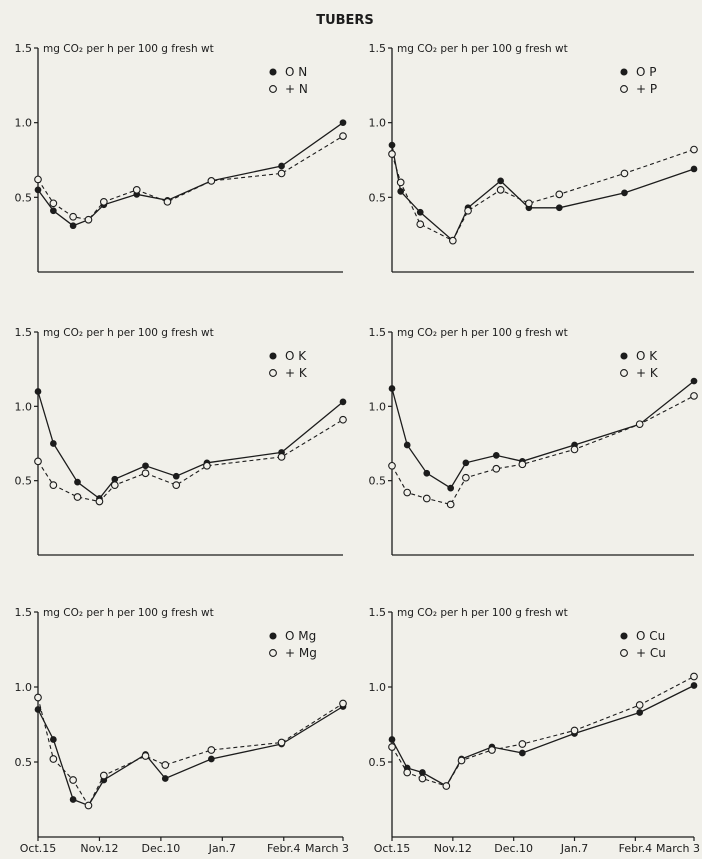 The width and height of the screenshot is (702, 859). What do you see at coordinates (38, 848) in the screenshot?
I see `x-tick-label: Oct.15` at bounding box center [38, 848].